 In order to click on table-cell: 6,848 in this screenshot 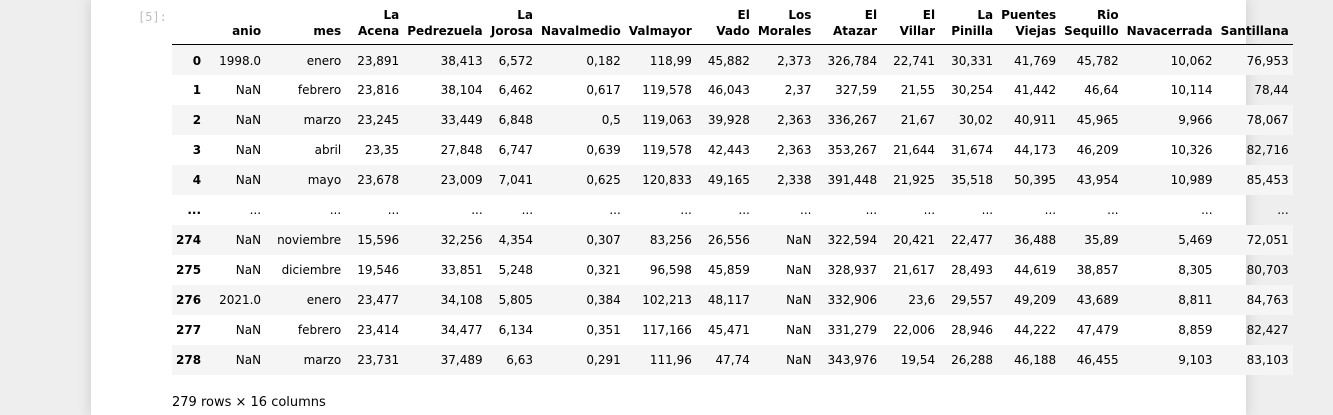, I will do `click(516, 119)`.